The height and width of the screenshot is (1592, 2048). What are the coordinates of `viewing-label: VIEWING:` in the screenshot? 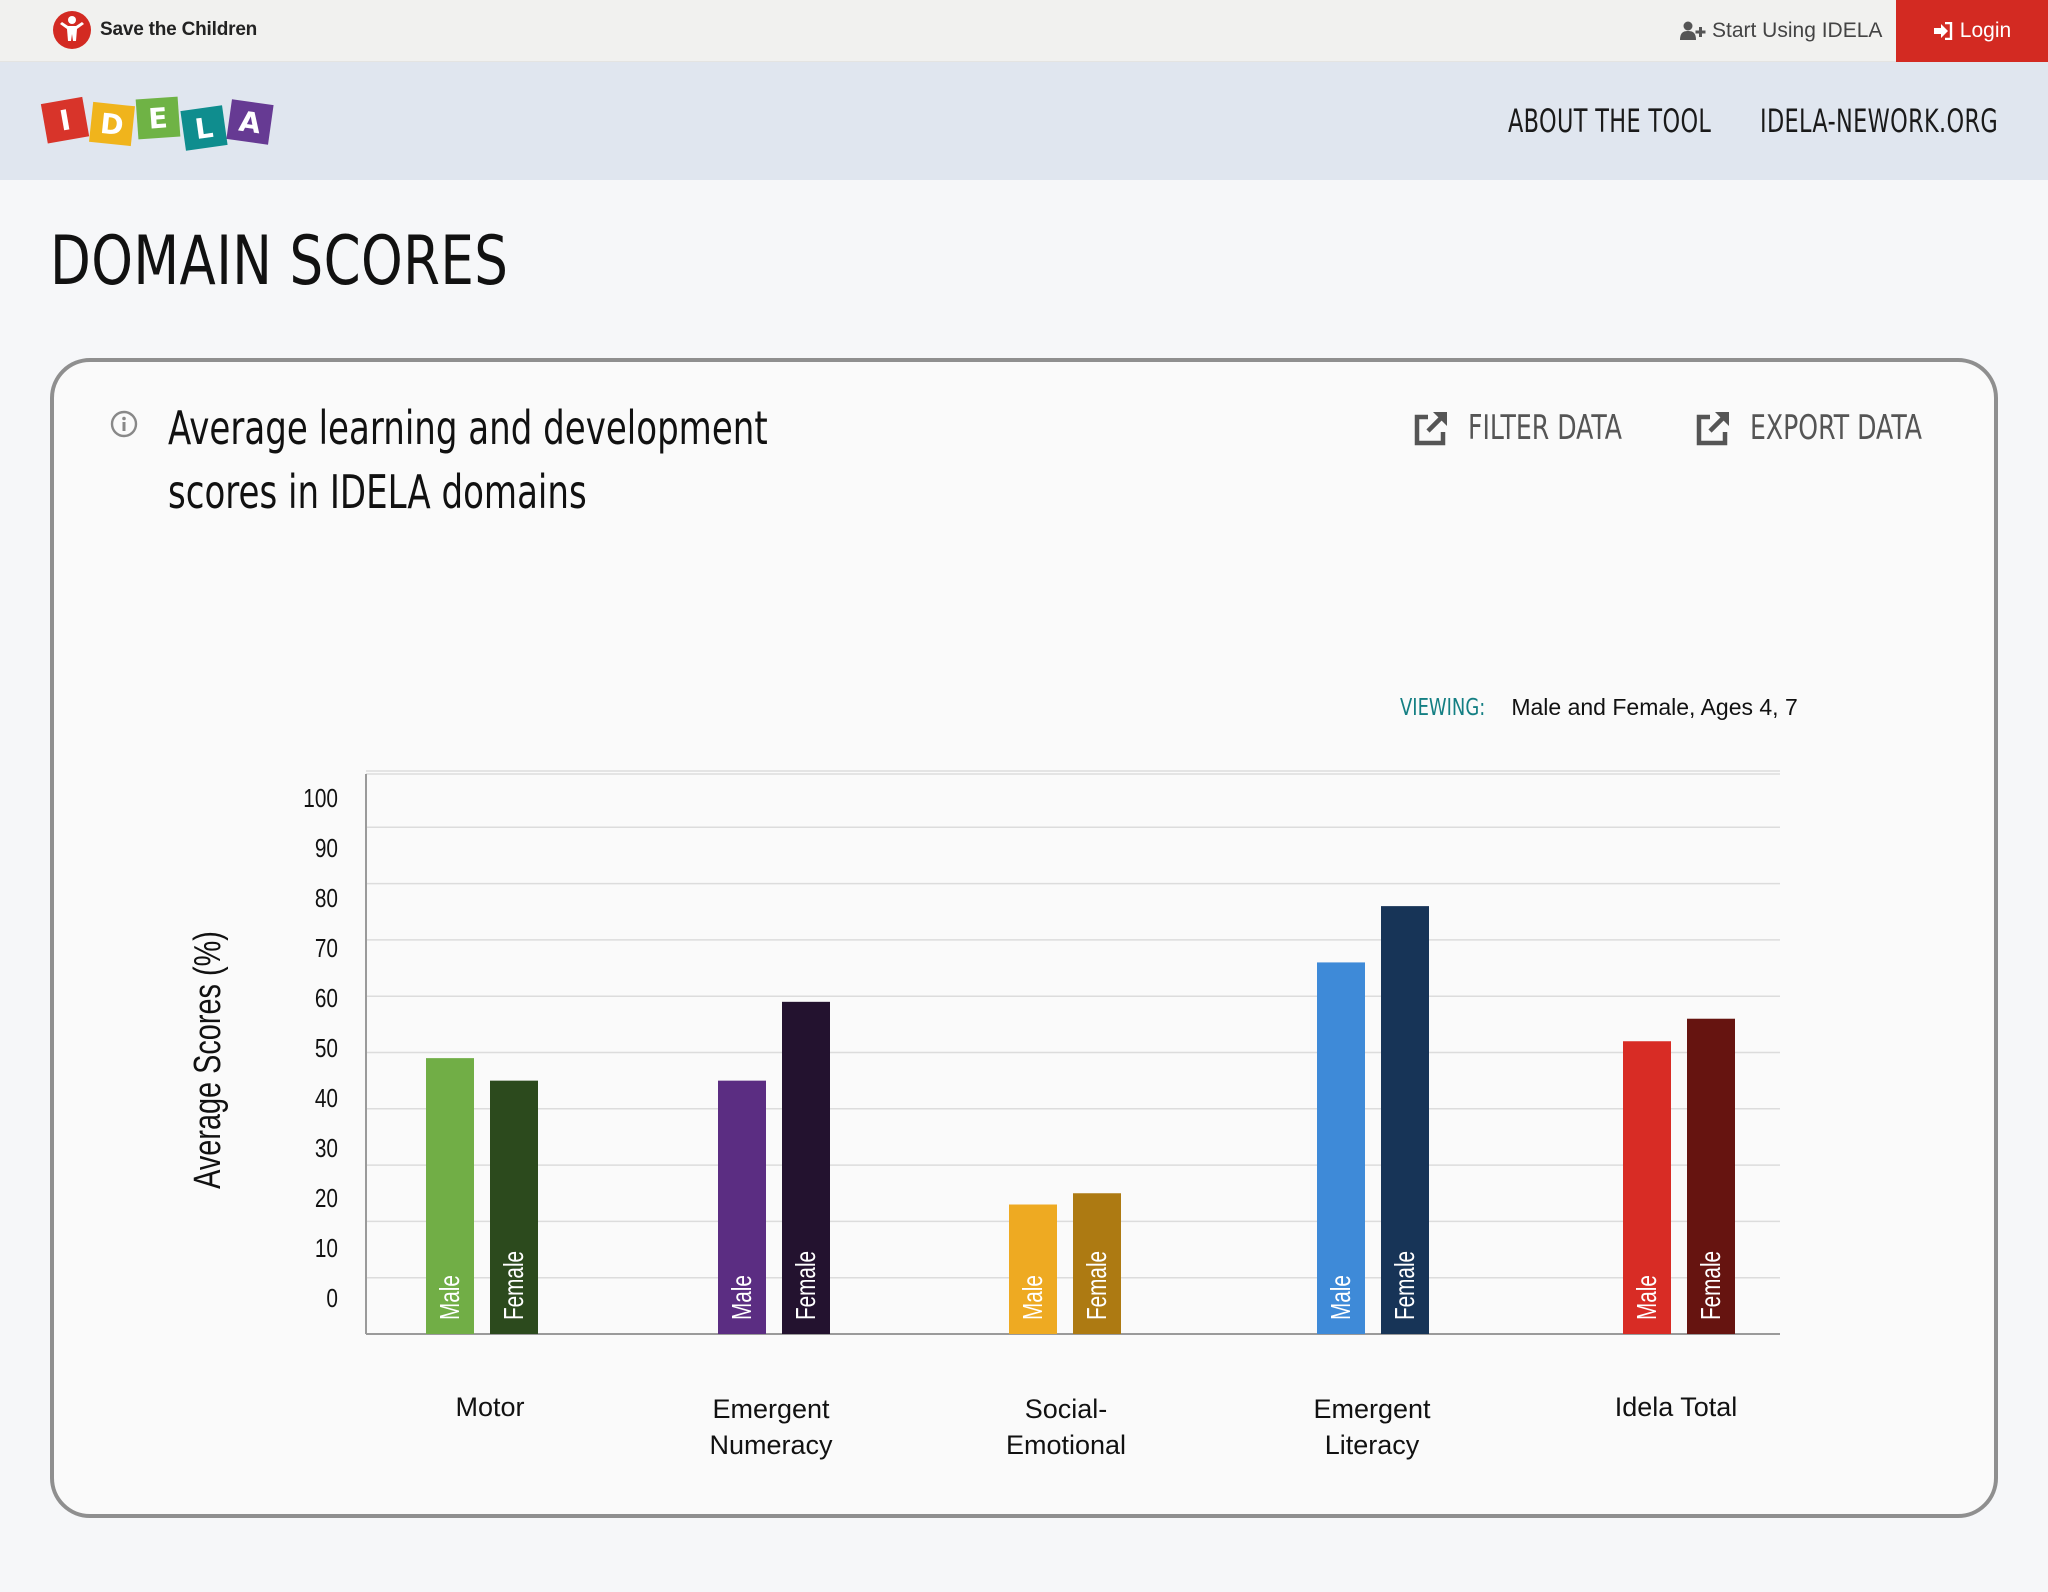 It's located at (1443, 708).